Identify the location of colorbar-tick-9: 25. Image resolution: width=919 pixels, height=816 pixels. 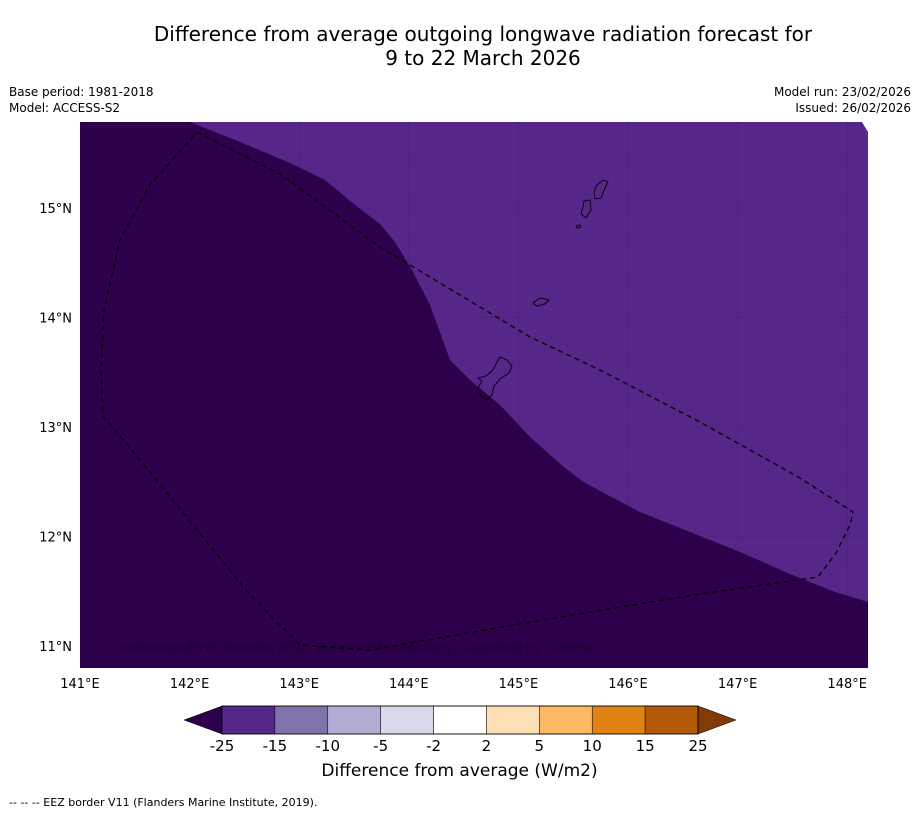
(697, 746).